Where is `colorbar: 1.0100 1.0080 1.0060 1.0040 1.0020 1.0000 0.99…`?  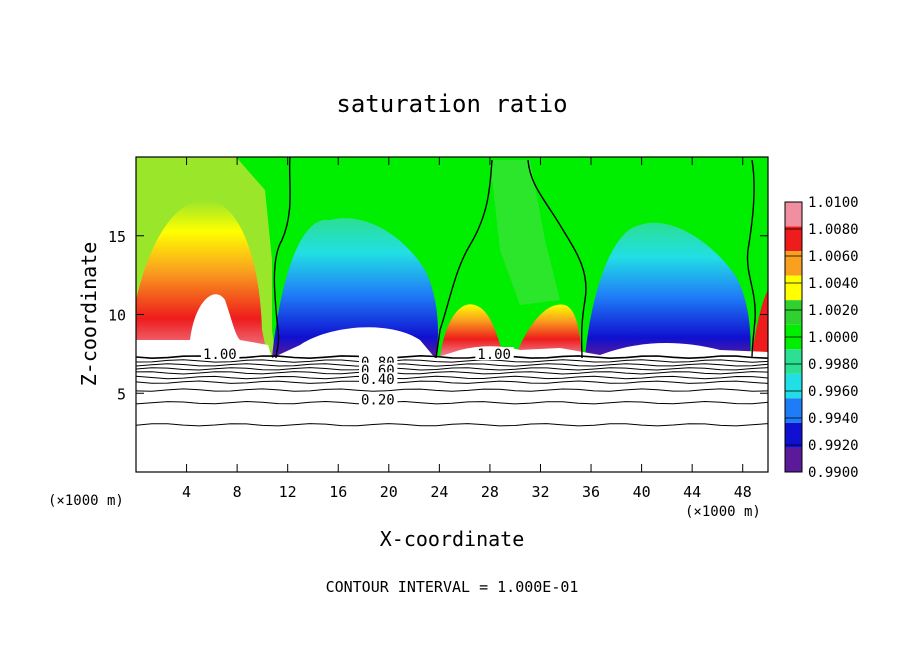 colorbar: 1.0100 1.0080 1.0060 1.0040 1.0020 1.0000 0.99… is located at coordinates (821, 338).